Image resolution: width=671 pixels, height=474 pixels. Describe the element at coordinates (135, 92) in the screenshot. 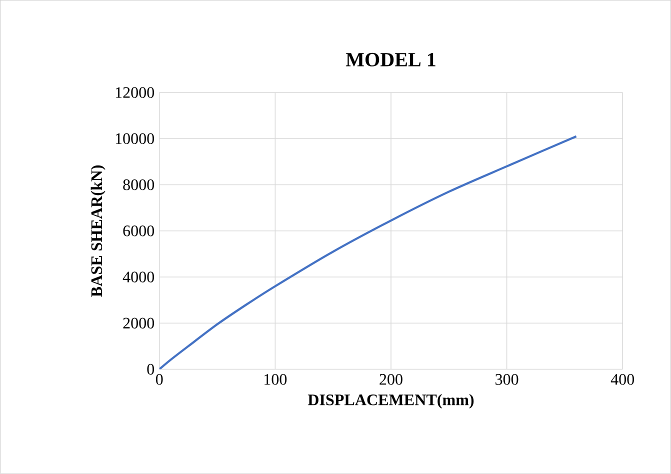

I see `y-tick-label: 12000` at that location.